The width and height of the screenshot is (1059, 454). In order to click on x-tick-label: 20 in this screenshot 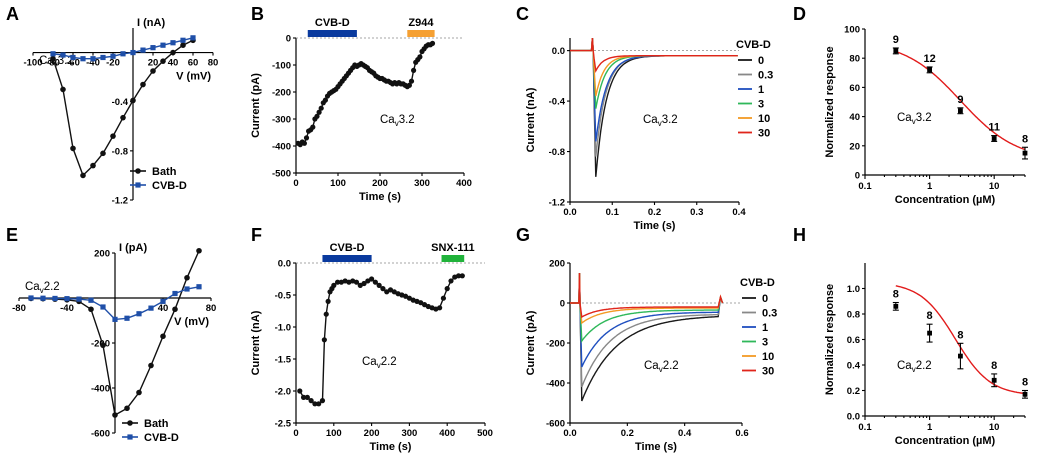, I will do `click(153, 63)`.